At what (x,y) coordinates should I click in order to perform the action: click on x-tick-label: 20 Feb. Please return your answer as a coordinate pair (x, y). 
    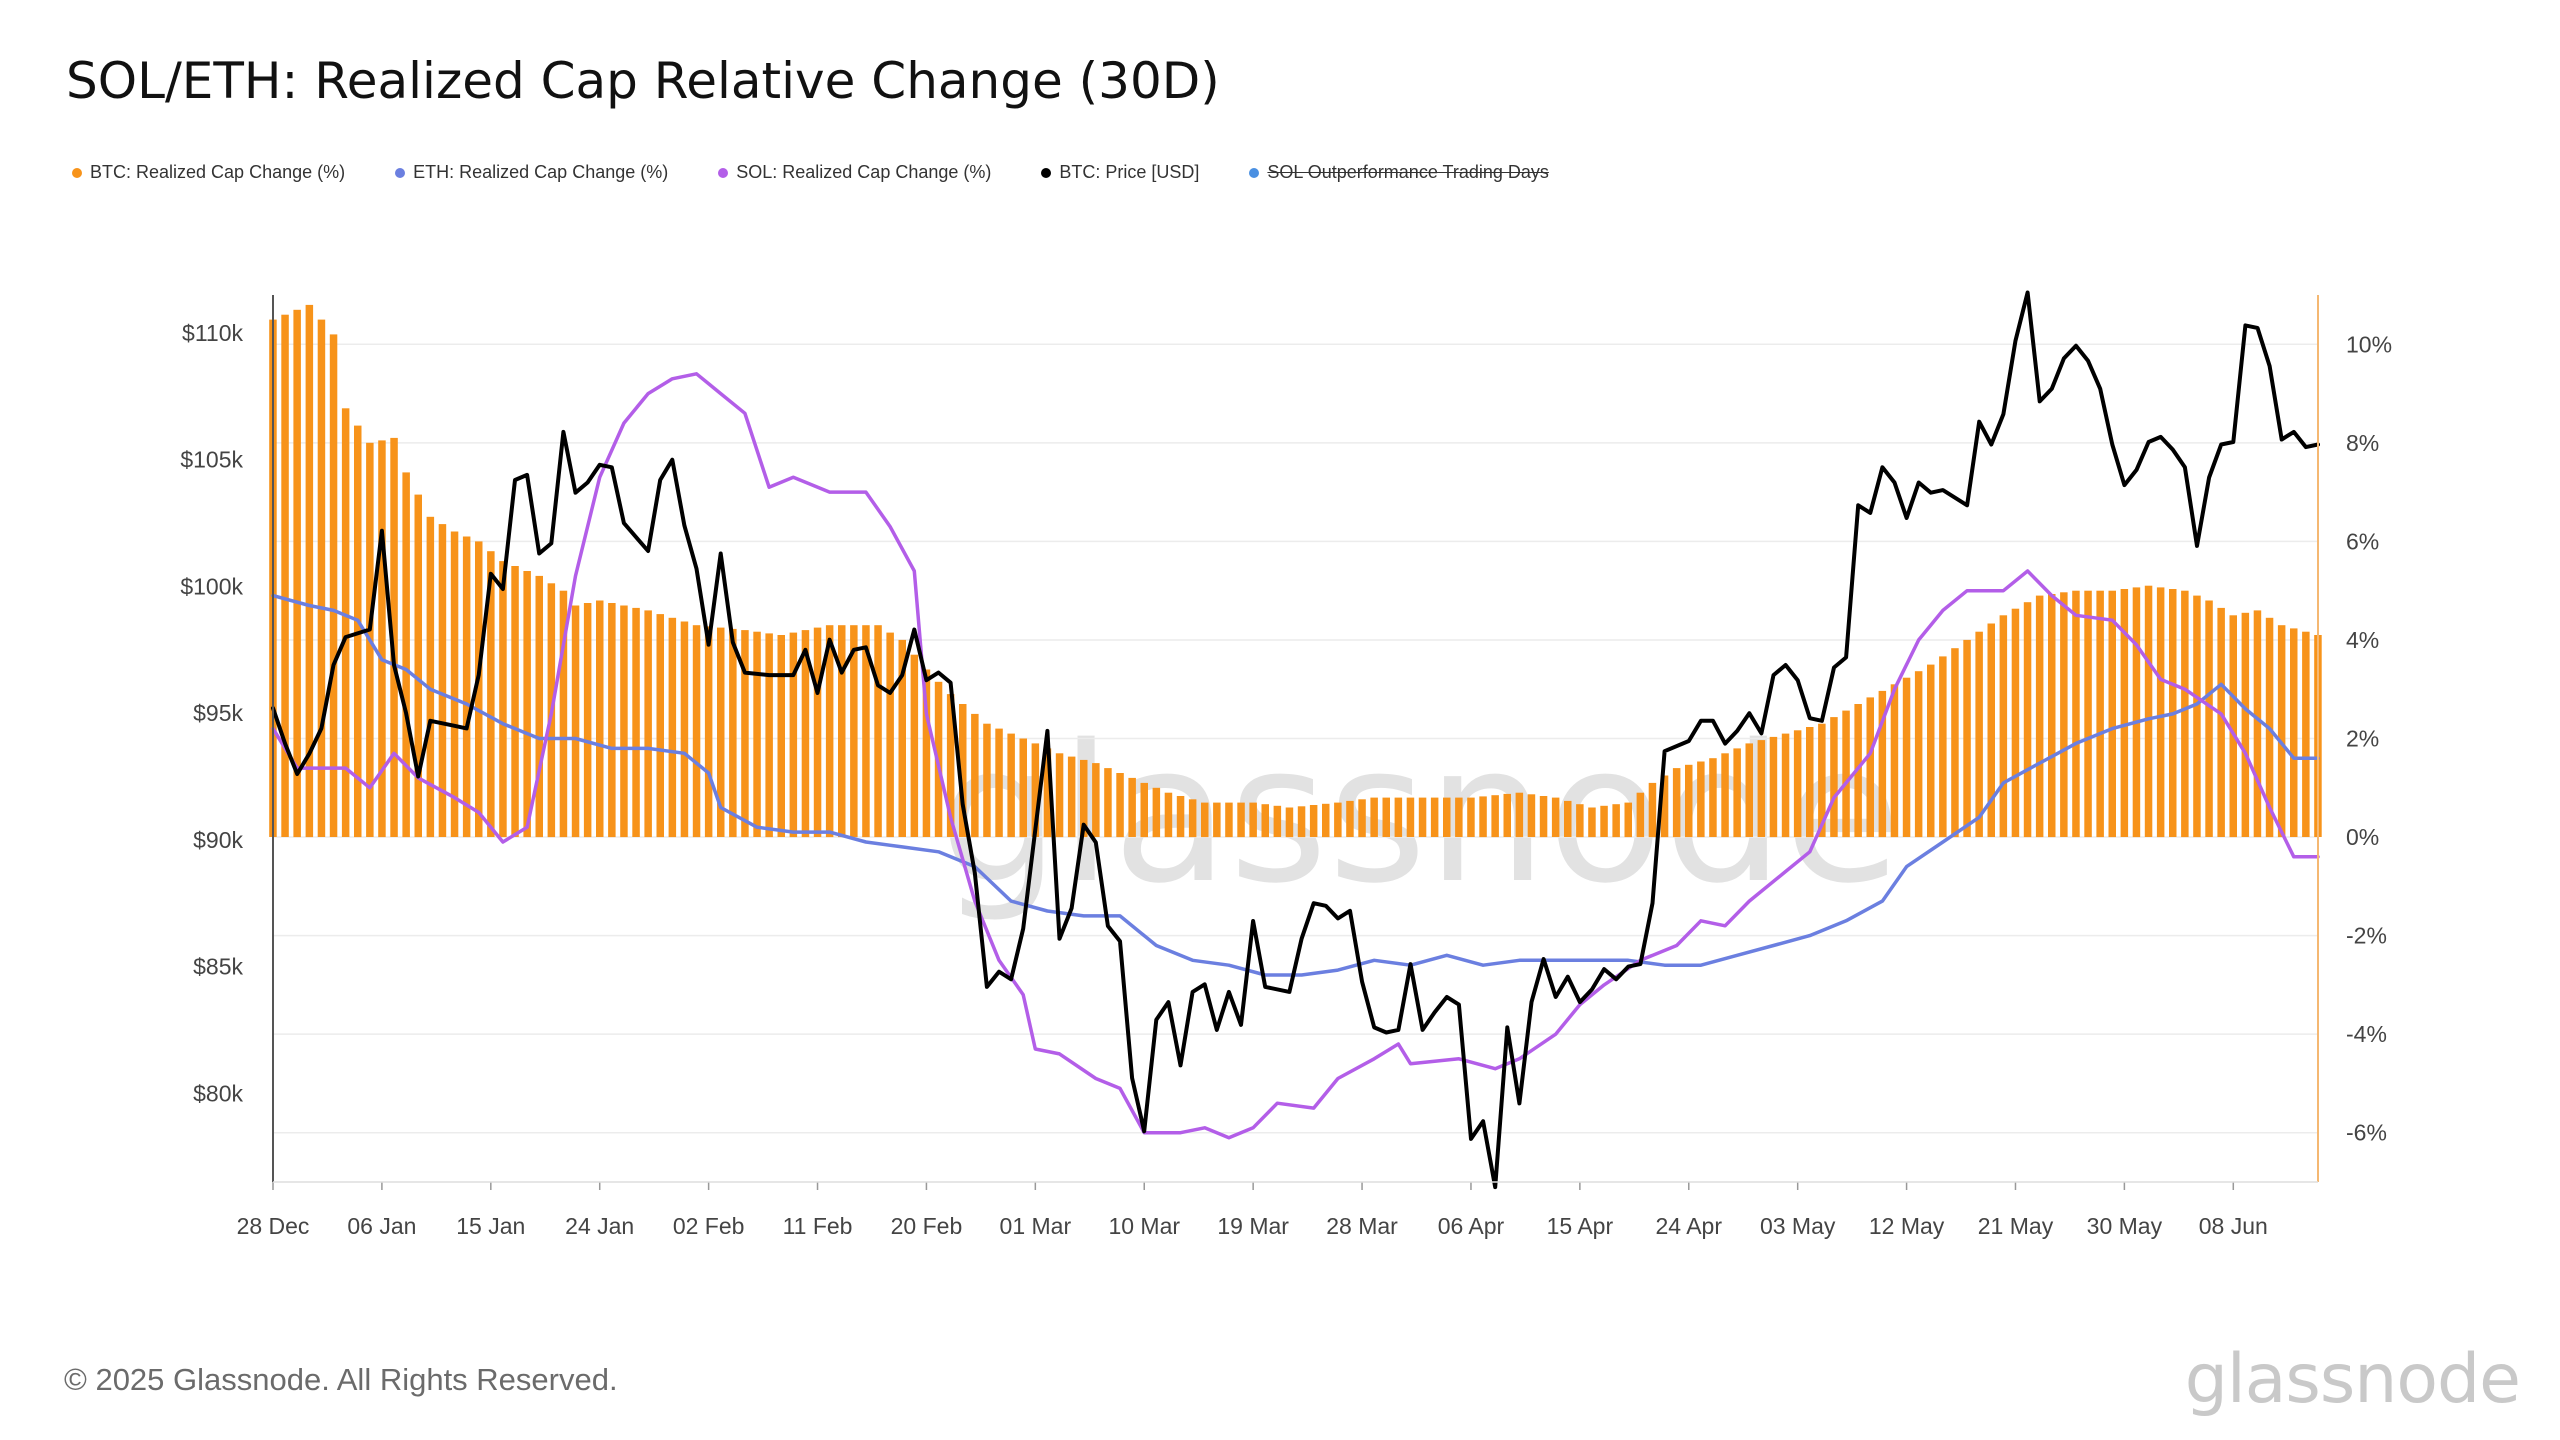
    Looking at the image, I should click on (927, 1226).